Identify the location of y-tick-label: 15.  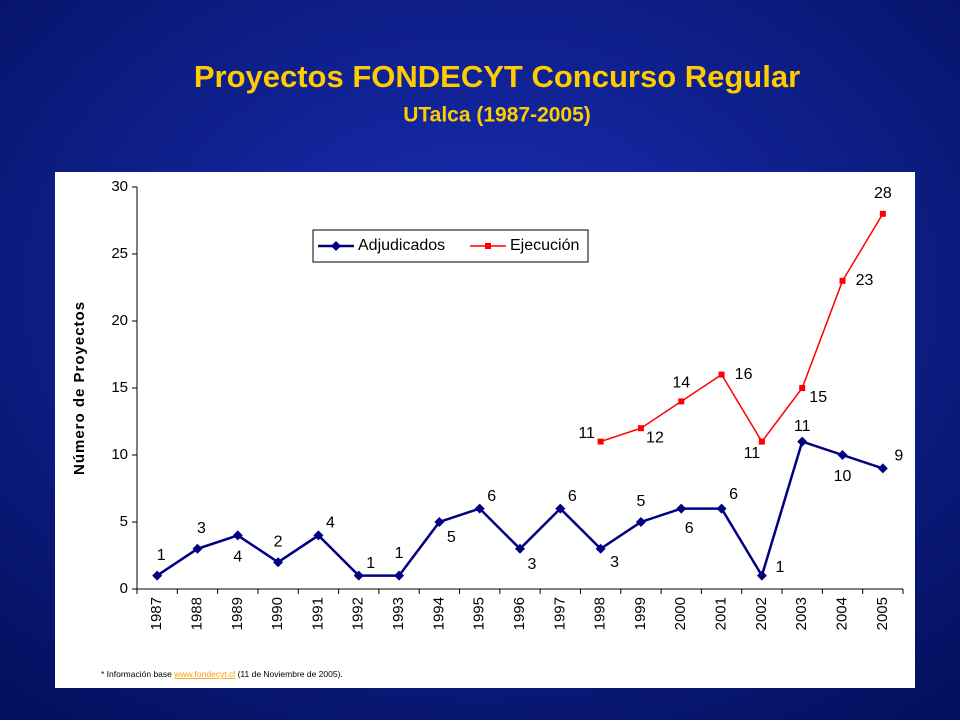
(119, 387).